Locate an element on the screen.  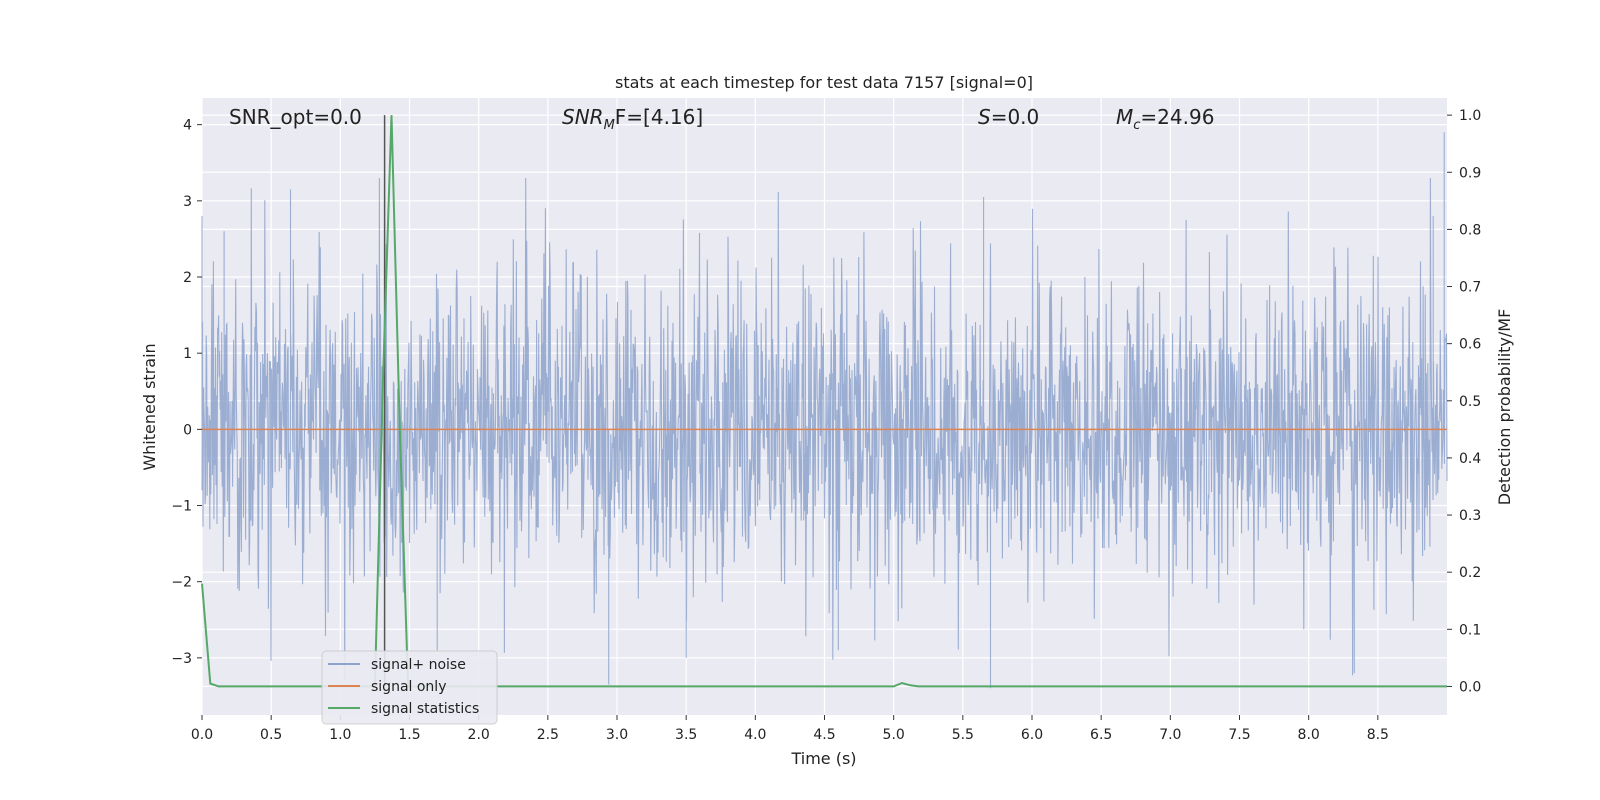
y-tick-label: 4 is located at coordinates (187, 126).